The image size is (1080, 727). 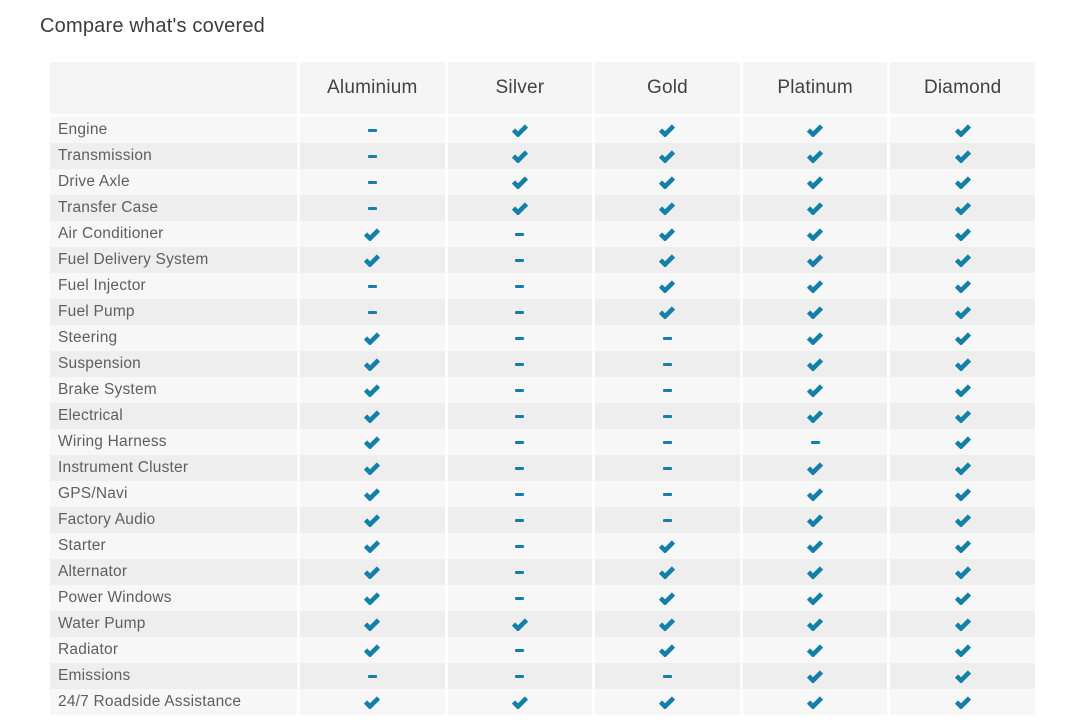 I want to click on table-row: Power Windows, so click(x=542, y=598).